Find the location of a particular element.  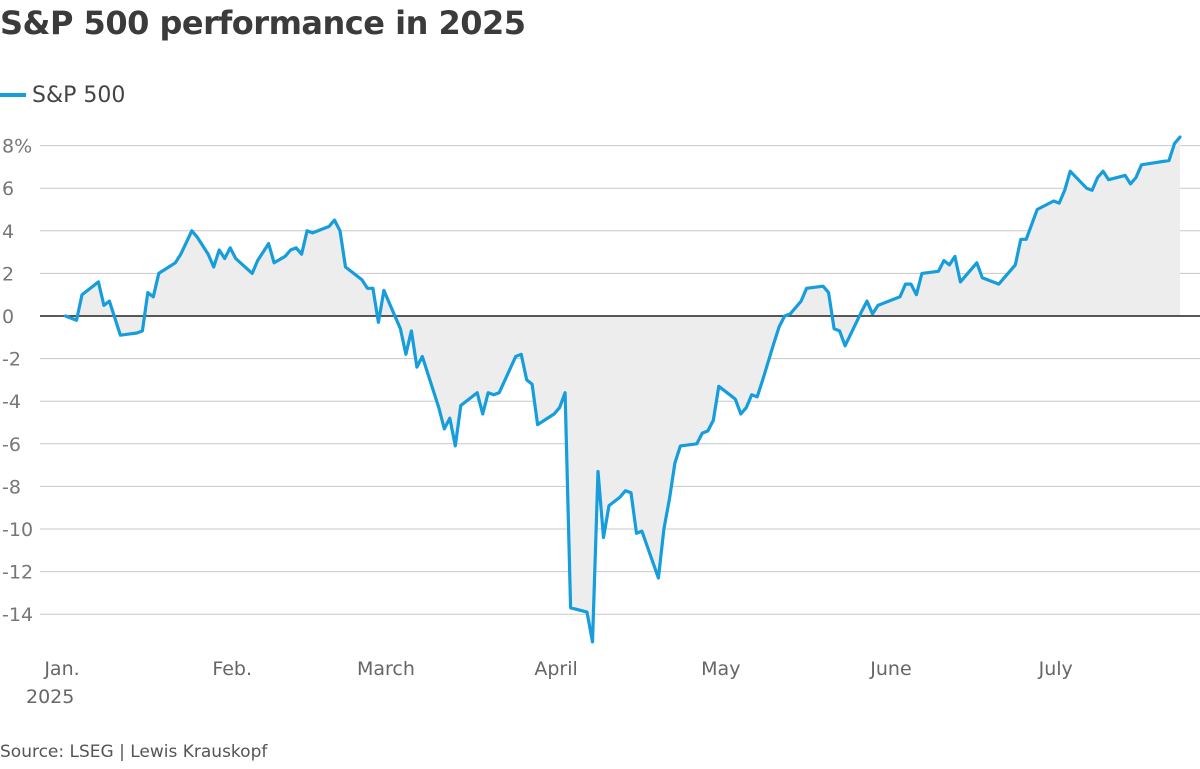

x-tick-label-0: Jan. is located at coordinates (61, 669).